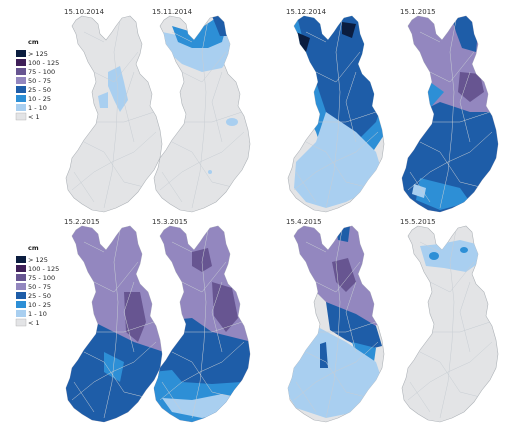 The image size is (509, 438). Describe the element at coordinates (172, 12) in the screenshot. I see `map-date-label: 15.11.2014` at that location.